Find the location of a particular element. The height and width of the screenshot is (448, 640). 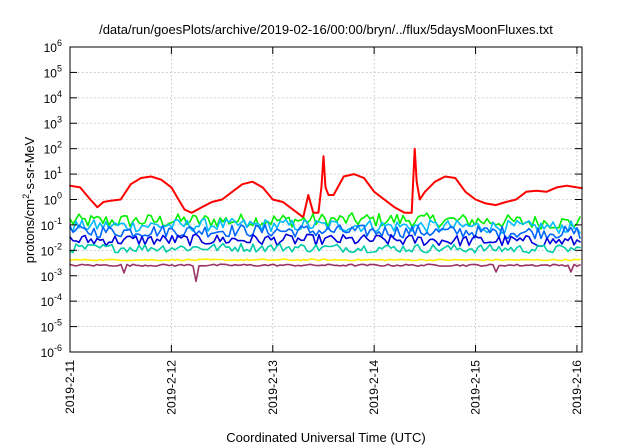

y-axis-label-rest: -s-sr-MeV is located at coordinates (29, 164).